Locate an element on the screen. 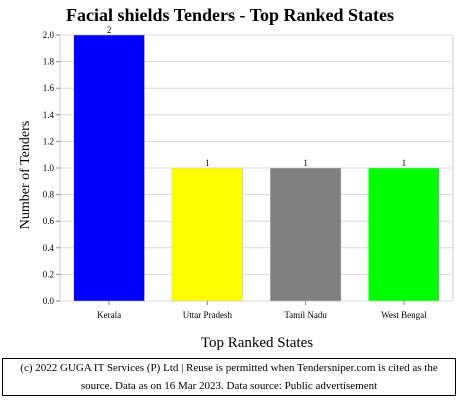  y-axis-label: Number of Tenders is located at coordinates (25, 175).